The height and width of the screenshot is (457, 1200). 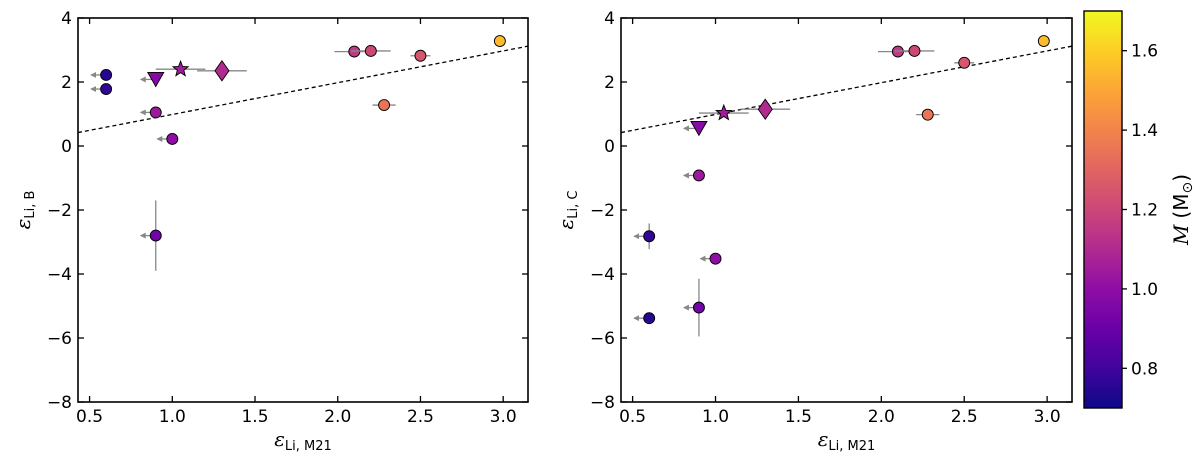 What do you see at coordinates (1144, 211) in the screenshot?
I see `colorbar-tick-label: 1.2` at bounding box center [1144, 211].